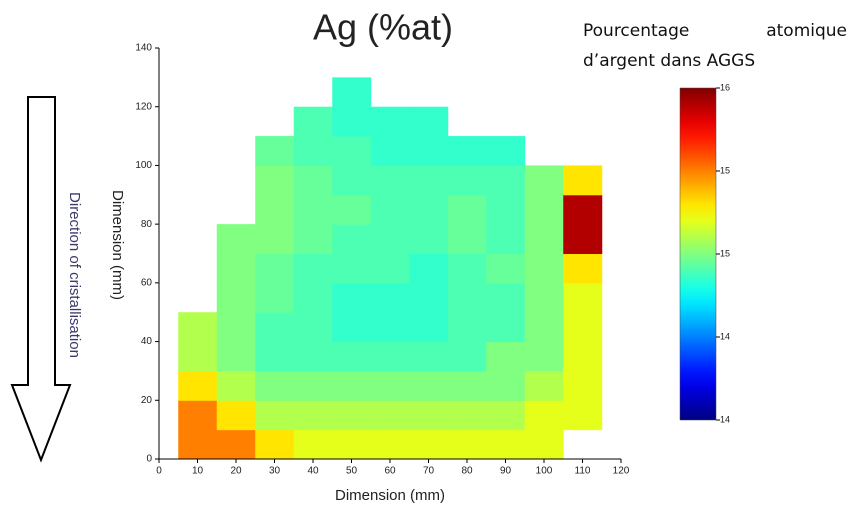  I want to click on colorbar, so click(698, 254).